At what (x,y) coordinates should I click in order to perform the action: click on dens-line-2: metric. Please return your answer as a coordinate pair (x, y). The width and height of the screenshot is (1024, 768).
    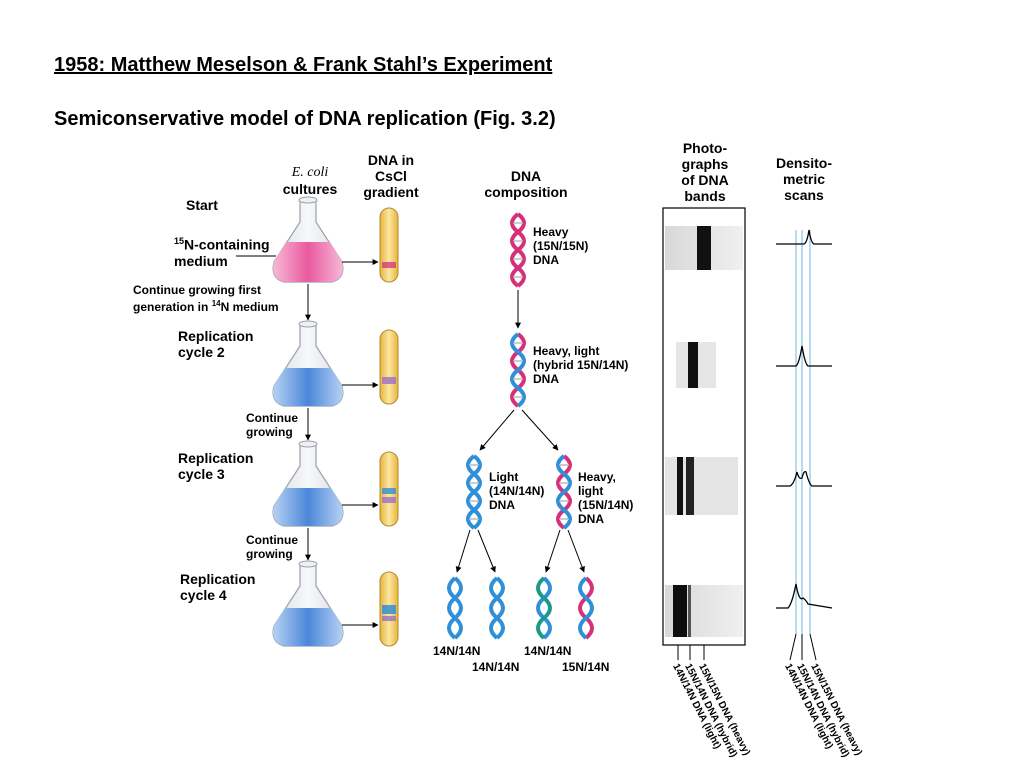
    Looking at the image, I should click on (804, 179).